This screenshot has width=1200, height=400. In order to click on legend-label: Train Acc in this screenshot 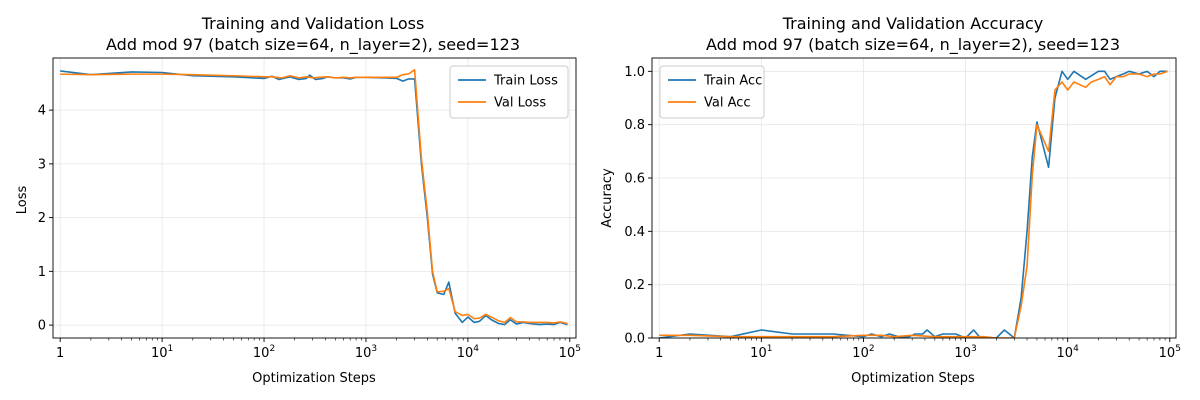, I will do `click(732, 81)`.